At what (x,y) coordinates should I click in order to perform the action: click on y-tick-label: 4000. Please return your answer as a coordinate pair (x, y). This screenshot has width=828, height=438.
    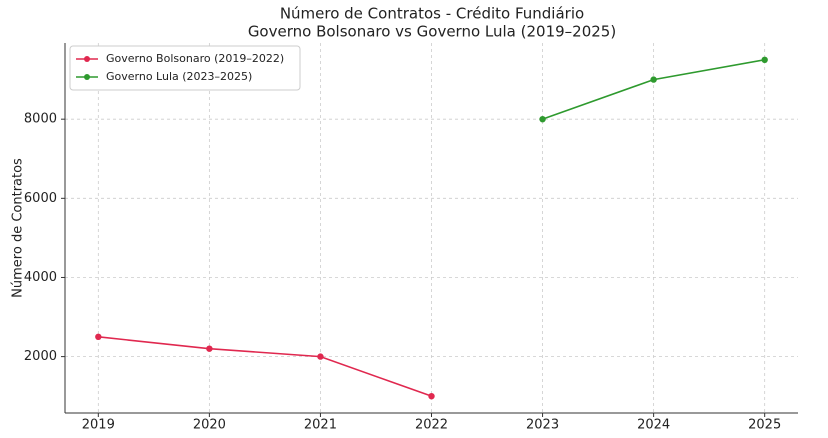
    Looking at the image, I should click on (40, 277).